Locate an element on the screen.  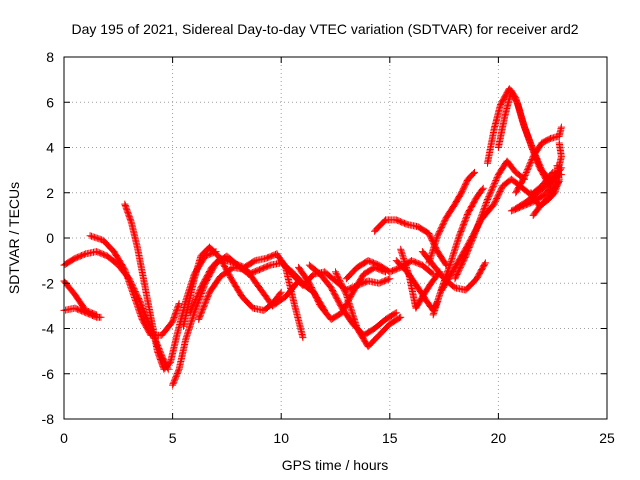
y-tick-label: -6 is located at coordinates (48, 374).